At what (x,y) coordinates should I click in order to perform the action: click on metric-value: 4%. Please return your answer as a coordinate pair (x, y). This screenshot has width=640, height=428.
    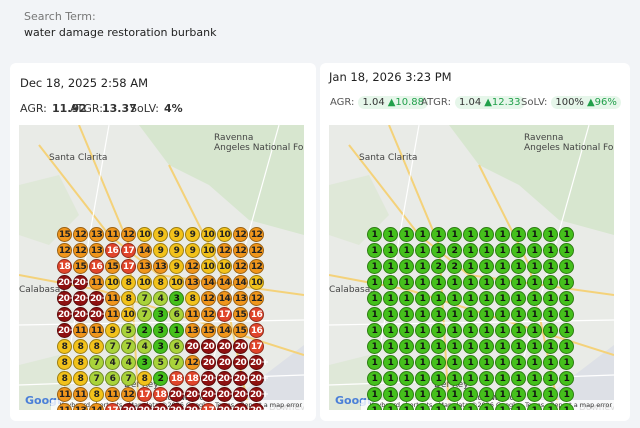
    Looking at the image, I should click on (173, 108).